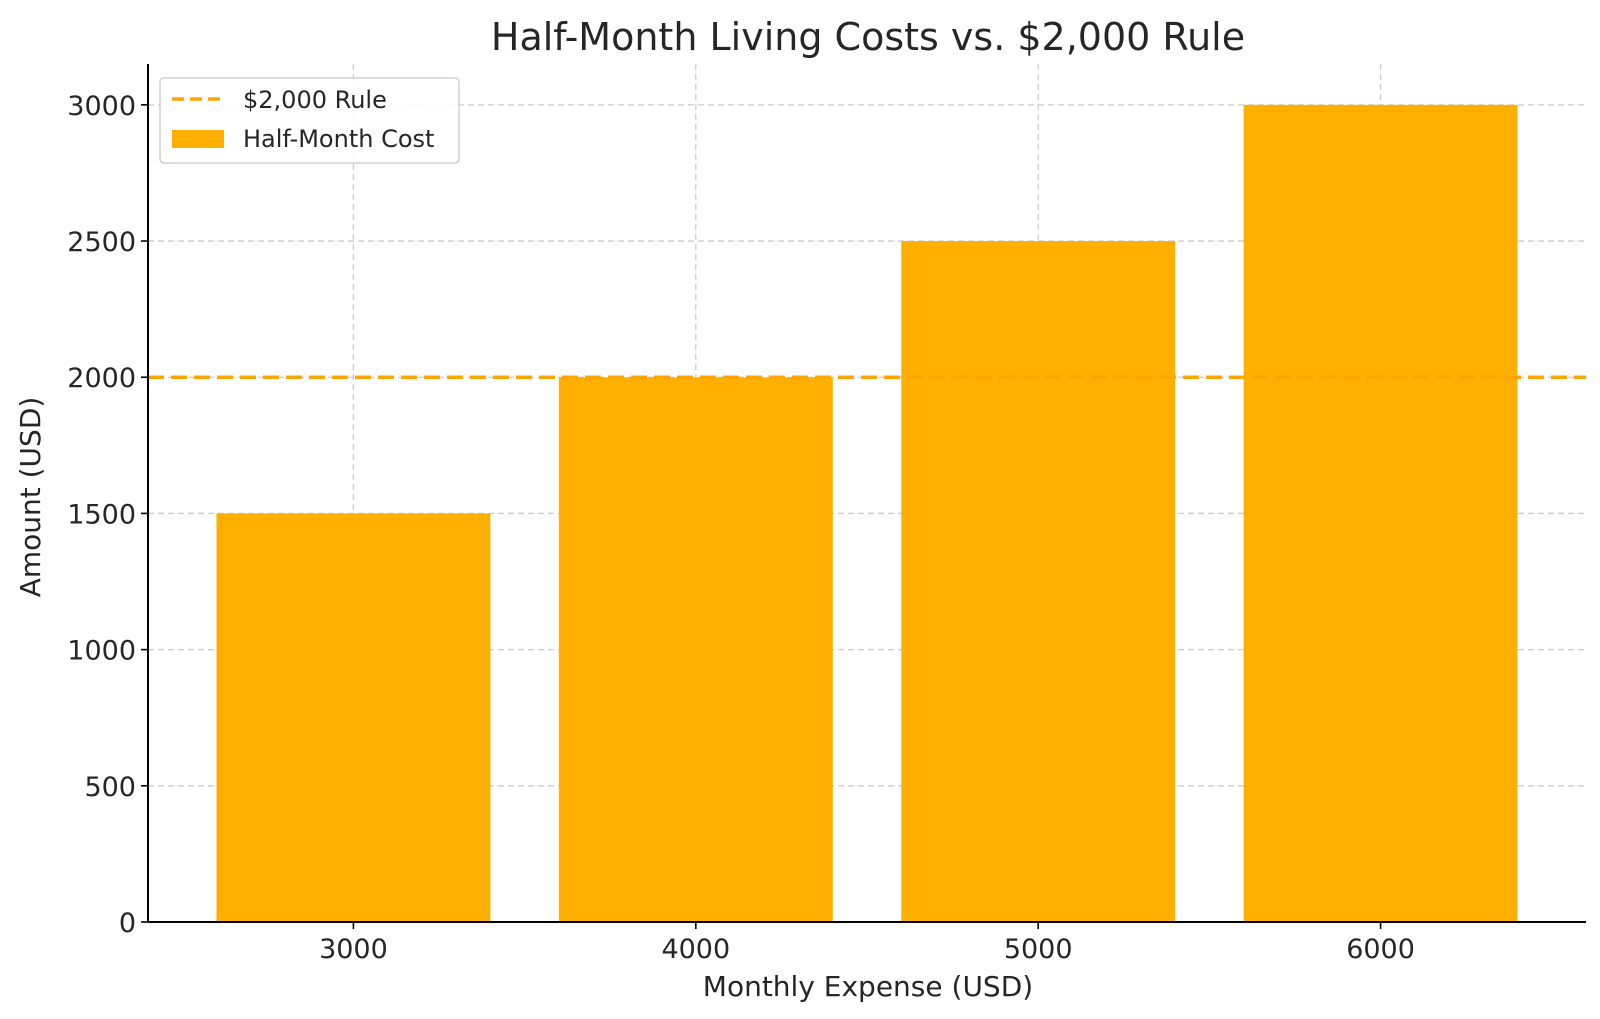 The height and width of the screenshot is (1019, 1600). What do you see at coordinates (695, 949) in the screenshot?
I see `x-tick-label-4000: 4000` at bounding box center [695, 949].